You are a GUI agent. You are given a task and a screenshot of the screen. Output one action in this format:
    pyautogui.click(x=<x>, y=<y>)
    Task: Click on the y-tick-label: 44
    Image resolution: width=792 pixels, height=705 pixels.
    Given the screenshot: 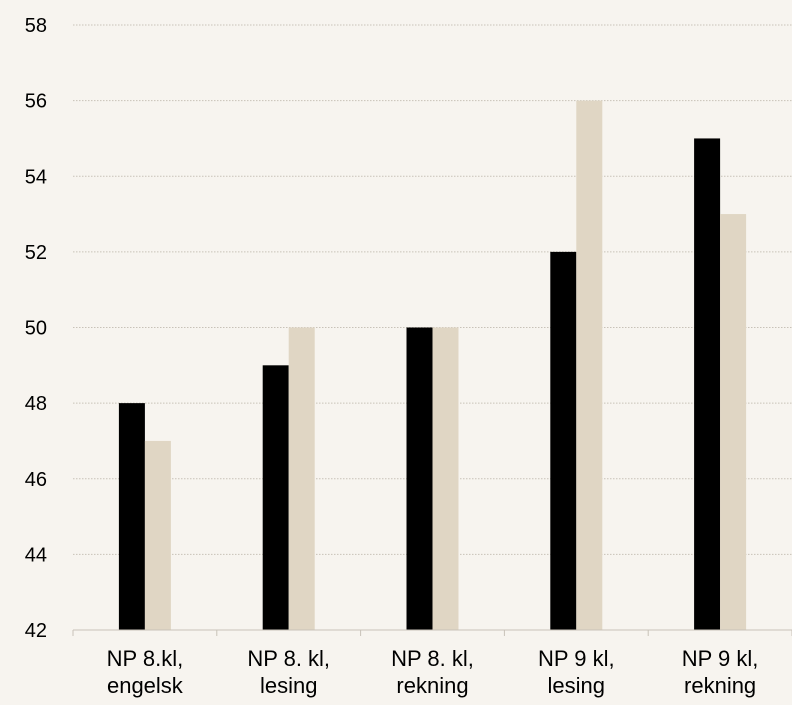 What is the action you would take?
    pyautogui.click(x=36, y=555)
    